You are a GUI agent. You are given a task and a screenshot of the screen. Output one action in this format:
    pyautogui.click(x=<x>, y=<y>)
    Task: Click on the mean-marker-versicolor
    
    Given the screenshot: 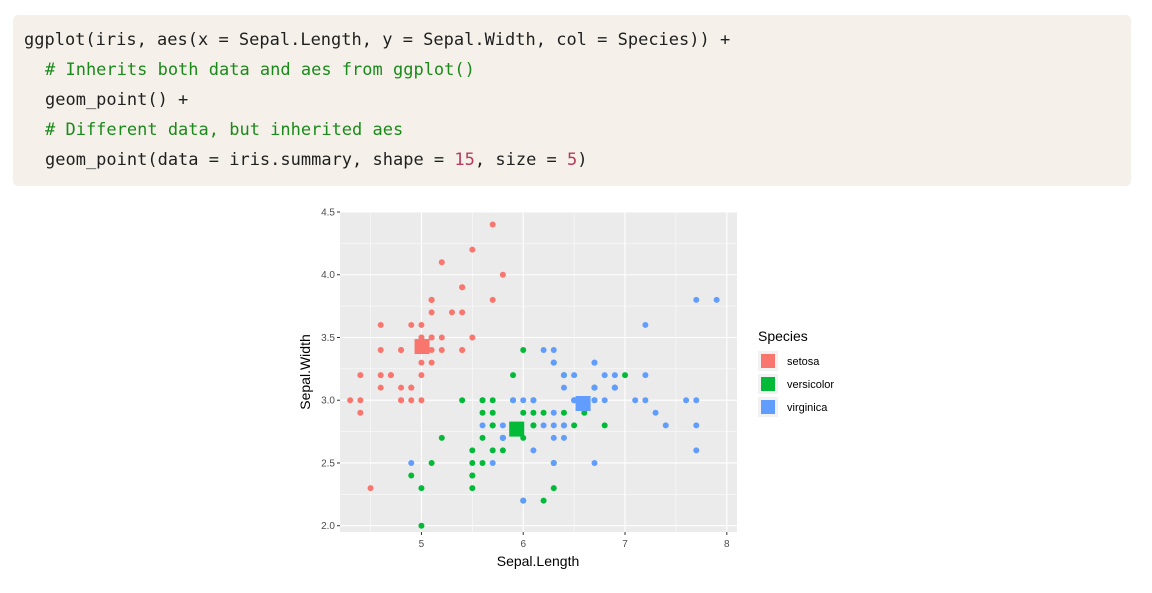 What is the action you would take?
    pyautogui.click(x=517, y=429)
    